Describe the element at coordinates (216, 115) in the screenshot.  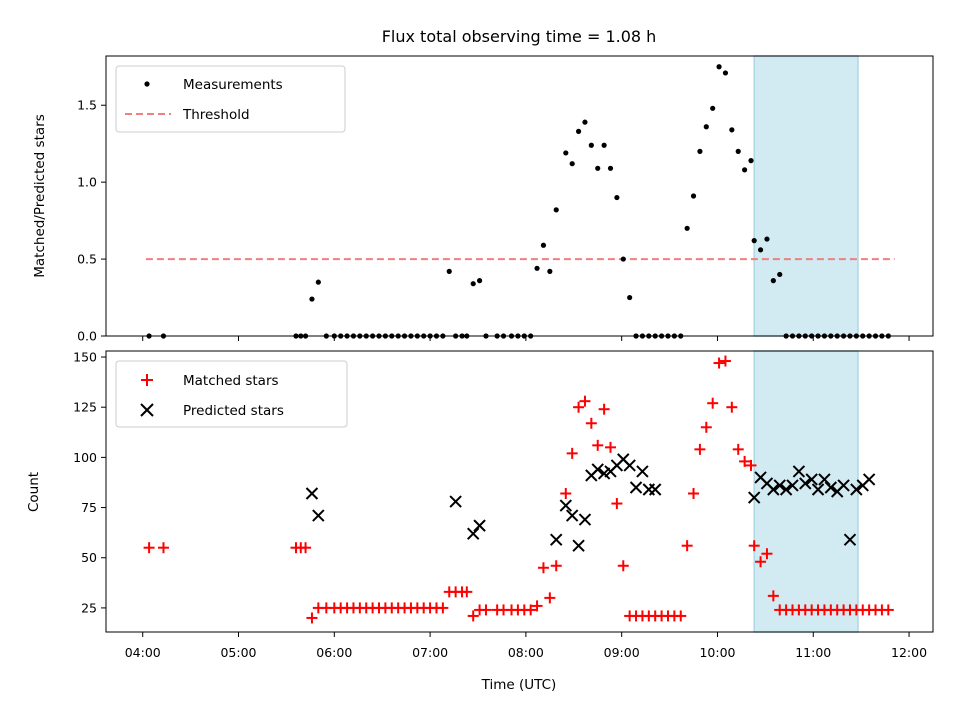
I see `legend-threshold-label: Threshold` at that location.